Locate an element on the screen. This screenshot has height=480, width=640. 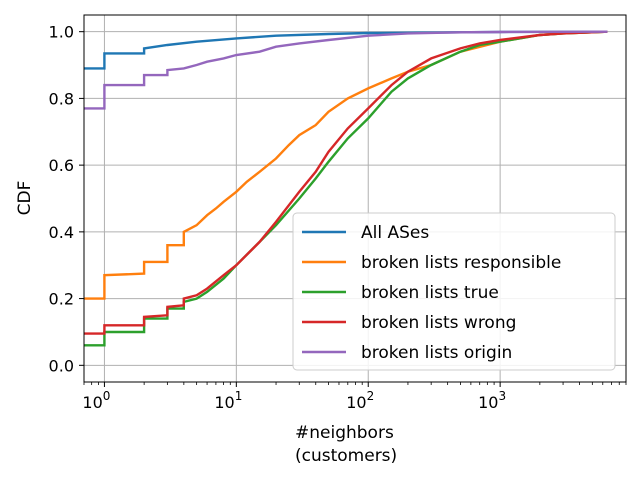
y-tick-label: 0.4 is located at coordinates (61, 232).